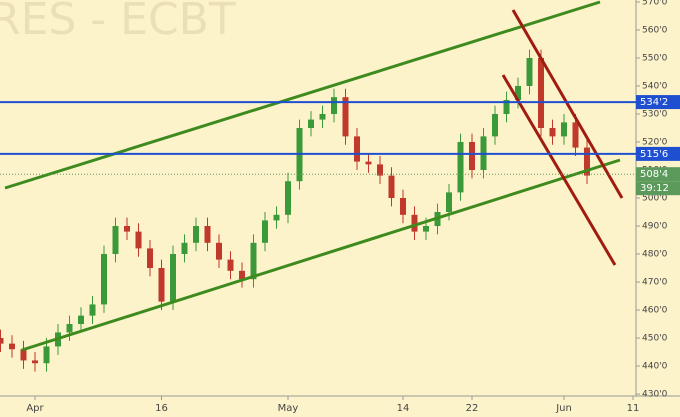 The height and width of the screenshot is (417, 680). I want to click on y-tick-label: 540'0, so click(655, 86).